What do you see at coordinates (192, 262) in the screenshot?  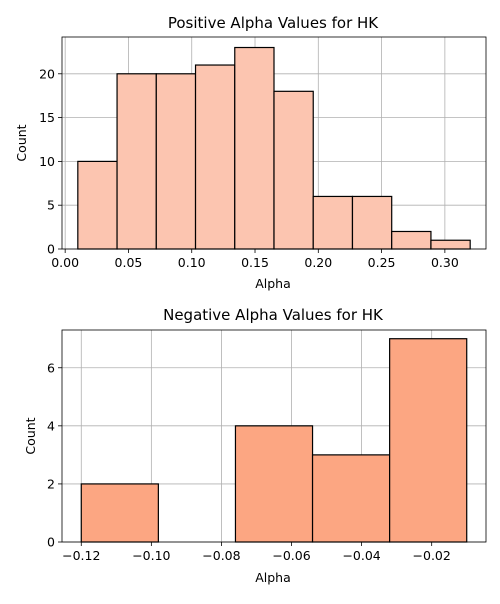 I see `x-tick-label: 0.10` at bounding box center [192, 262].